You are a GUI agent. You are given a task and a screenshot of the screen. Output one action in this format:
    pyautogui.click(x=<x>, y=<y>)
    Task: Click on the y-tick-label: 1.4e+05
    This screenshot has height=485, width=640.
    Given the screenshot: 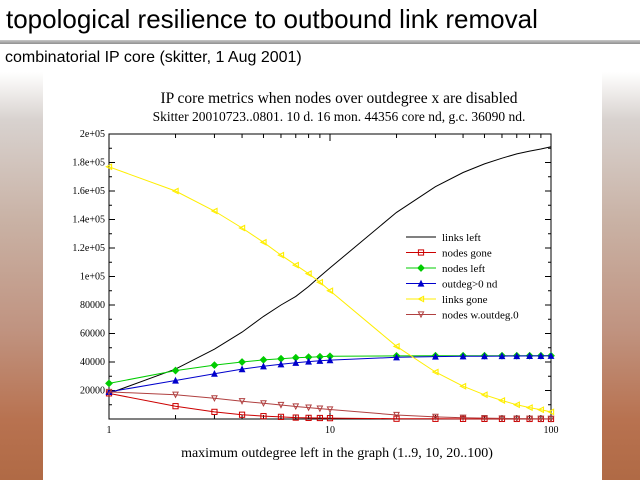 What is the action you would take?
    pyautogui.click(x=88, y=220)
    